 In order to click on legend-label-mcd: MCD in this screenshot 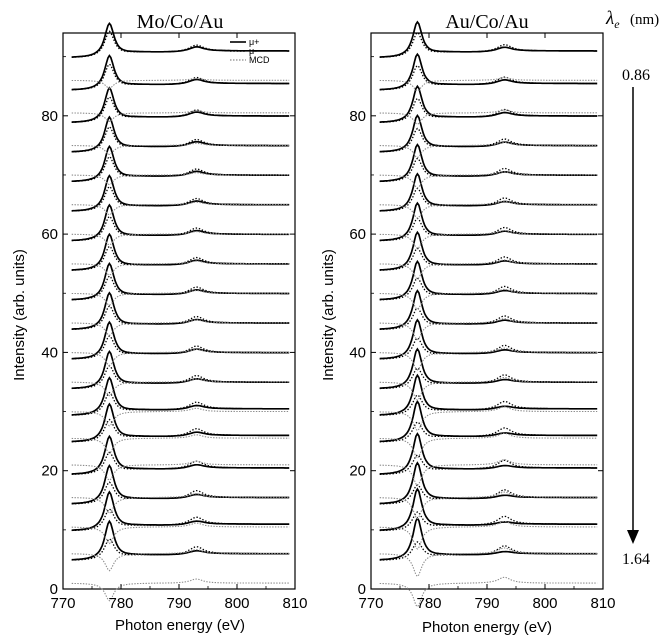, I will do `click(259, 60)`.